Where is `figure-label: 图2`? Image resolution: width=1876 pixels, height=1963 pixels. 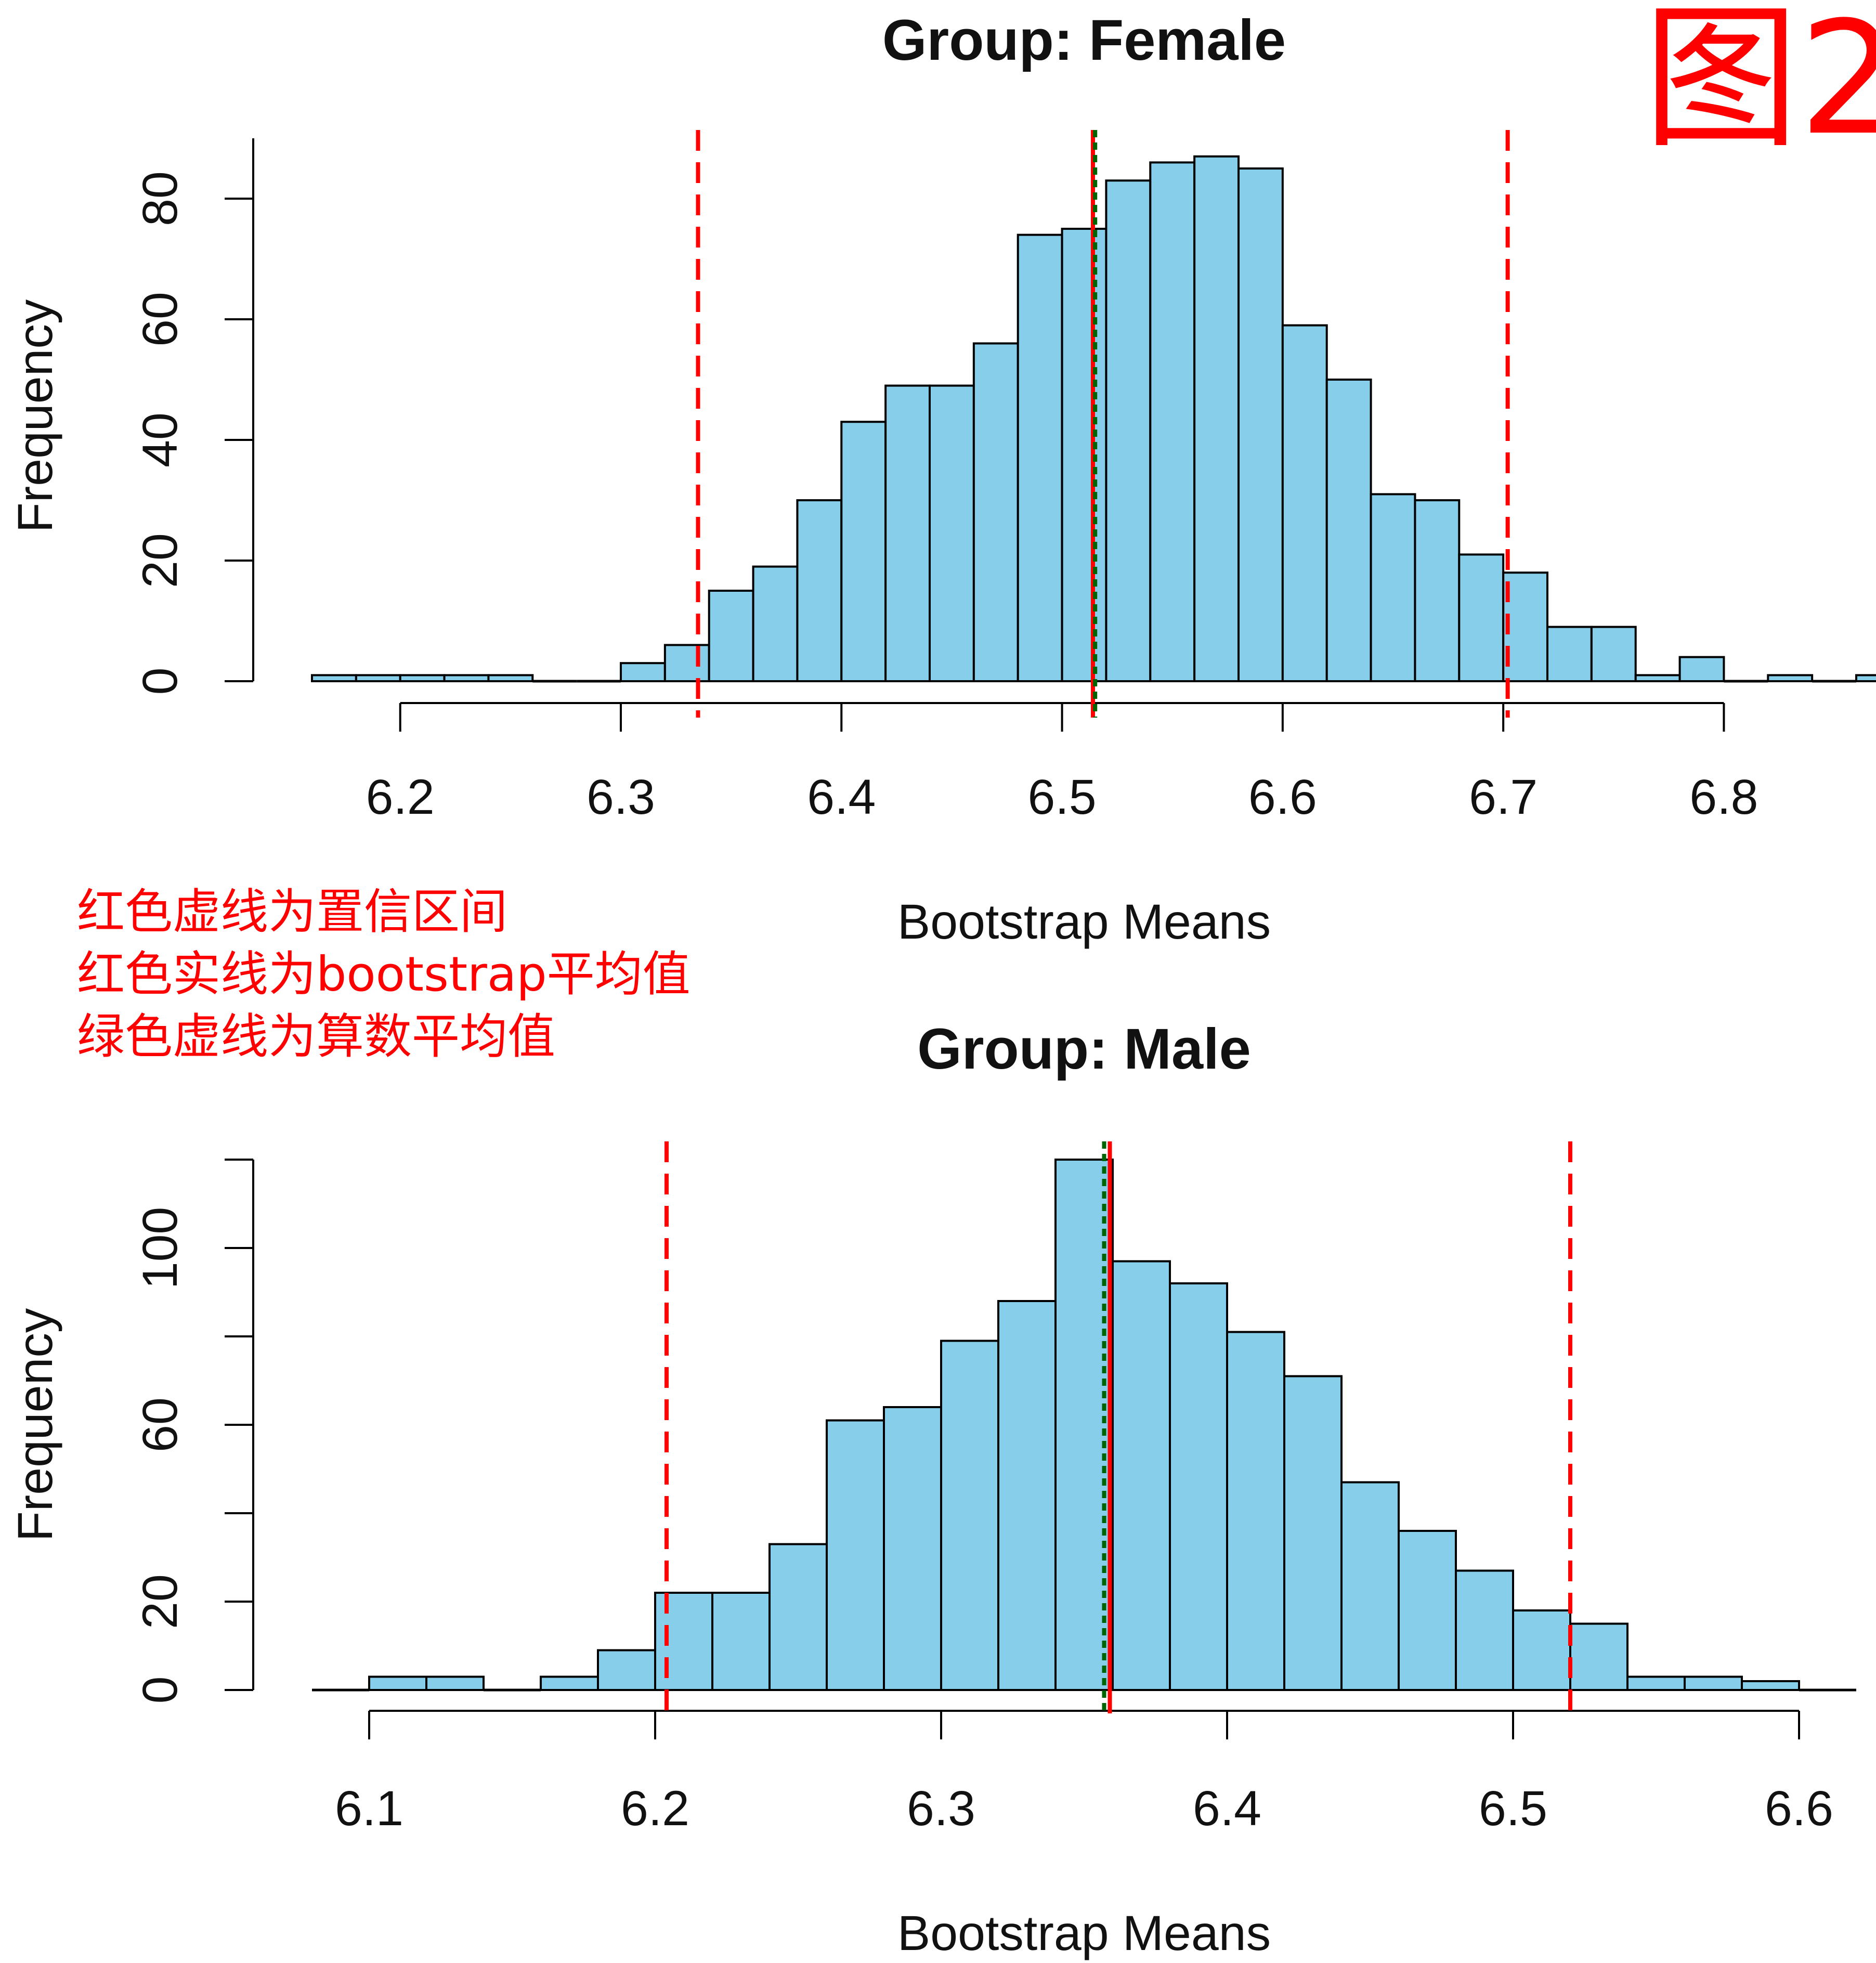 figure-label: 图2 is located at coordinates (1759, 85).